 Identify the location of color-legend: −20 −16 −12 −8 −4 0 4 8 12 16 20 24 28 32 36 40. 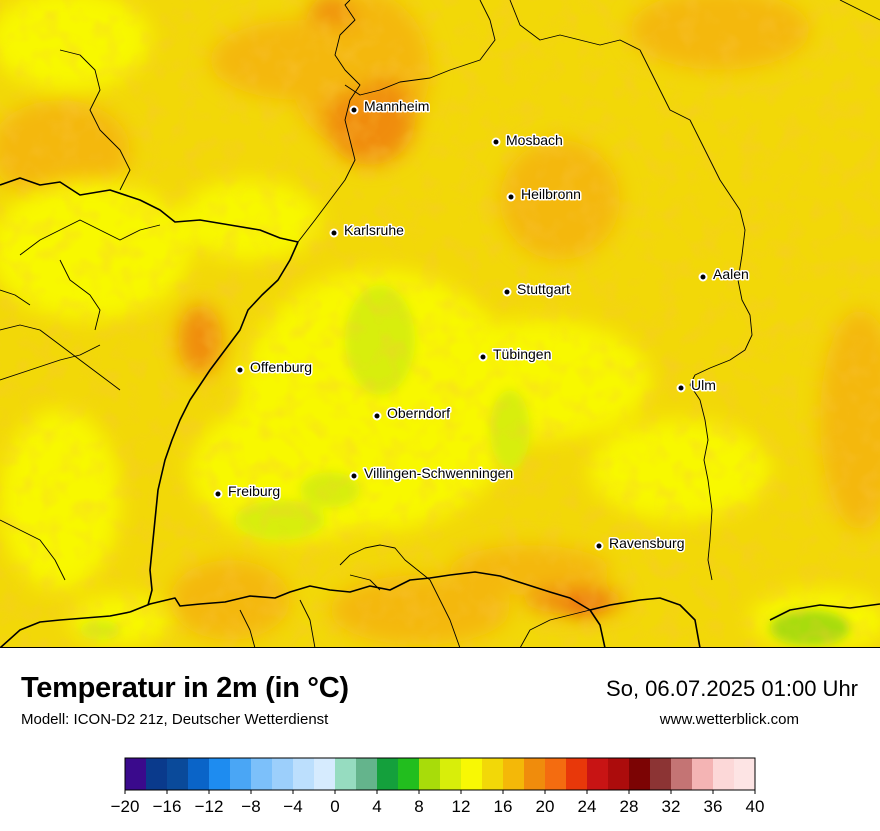
(440, 791).